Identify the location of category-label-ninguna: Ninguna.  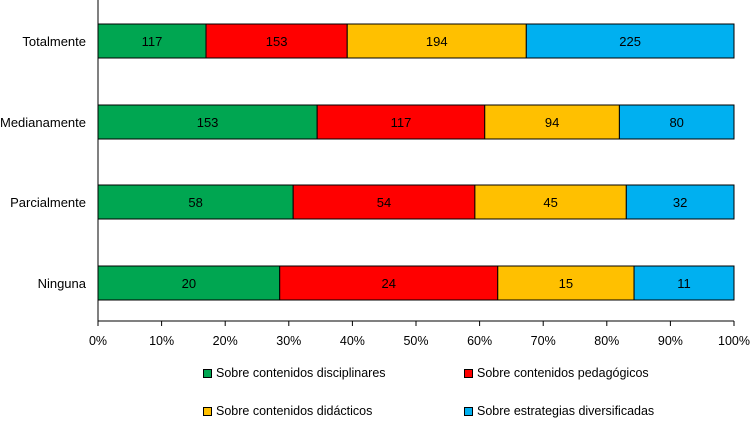
(62, 283).